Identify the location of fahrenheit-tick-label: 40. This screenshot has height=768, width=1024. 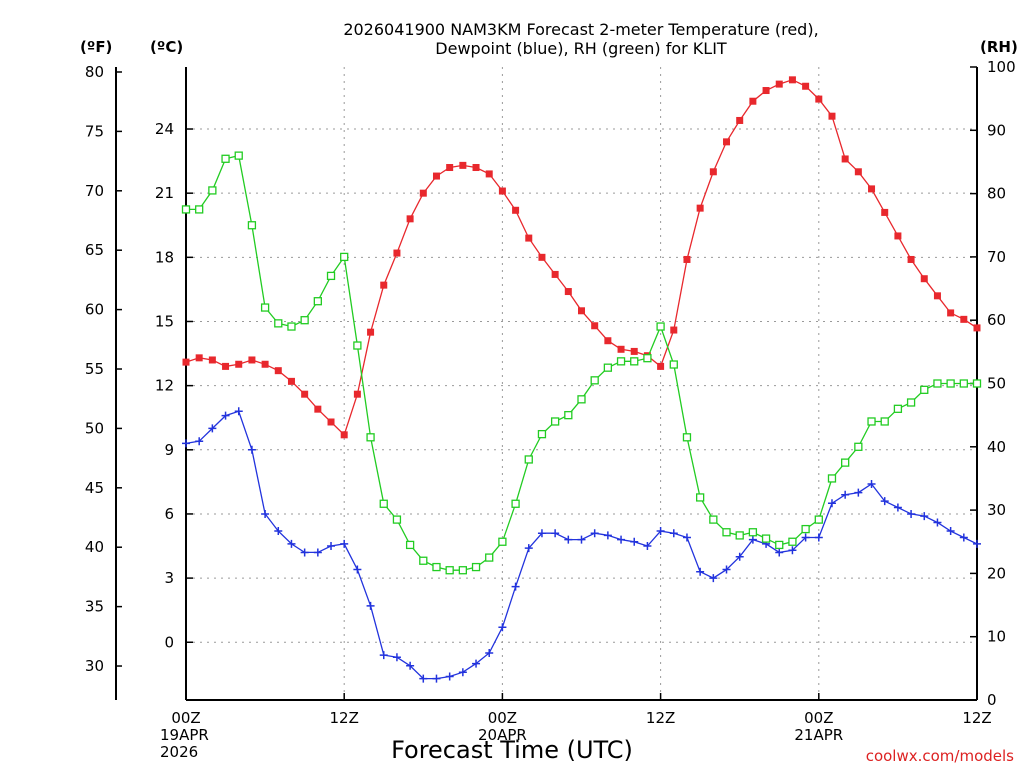
(94, 547).